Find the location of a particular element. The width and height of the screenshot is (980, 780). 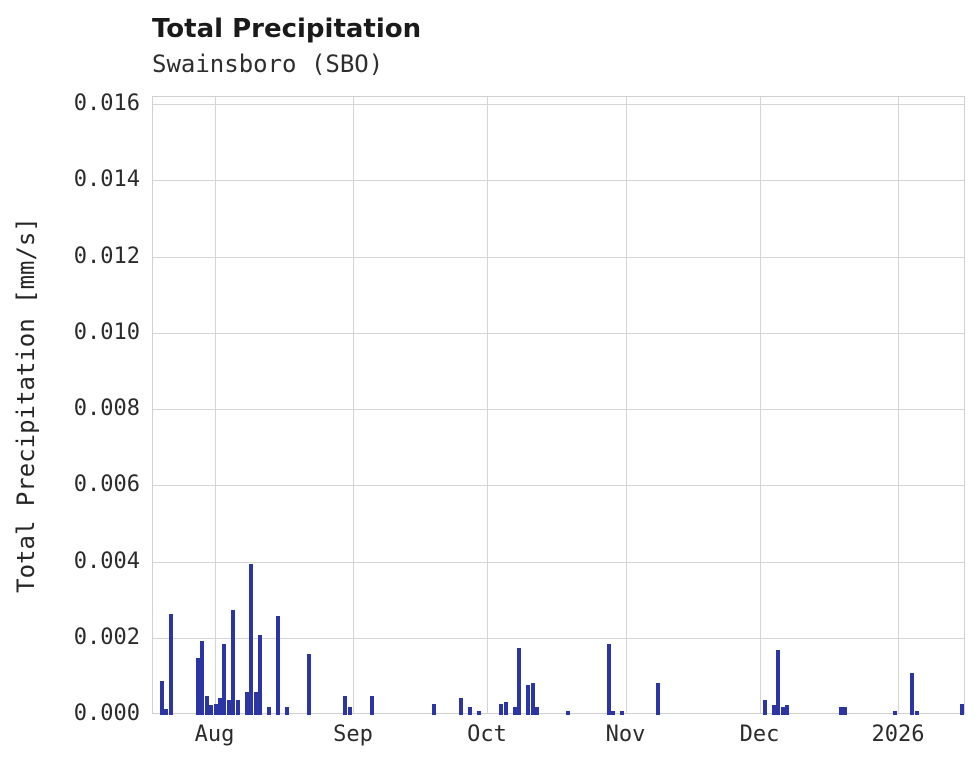

y-tick-label: 0.010 is located at coordinates (106, 332).